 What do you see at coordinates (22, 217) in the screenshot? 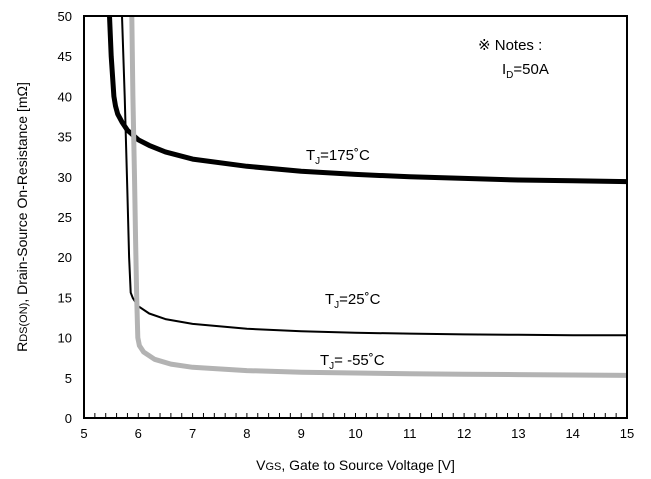
I see `y-axis-title: RDS(ON), Drain-Source On-Resistance [mΩ]` at bounding box center [22, 217].